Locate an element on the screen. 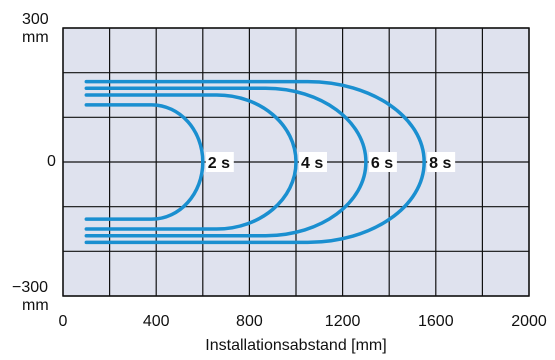 The height and width of the screenshot is (360, 555). y-tick-label-bottom: −300 is located at coordinates (30, 287).